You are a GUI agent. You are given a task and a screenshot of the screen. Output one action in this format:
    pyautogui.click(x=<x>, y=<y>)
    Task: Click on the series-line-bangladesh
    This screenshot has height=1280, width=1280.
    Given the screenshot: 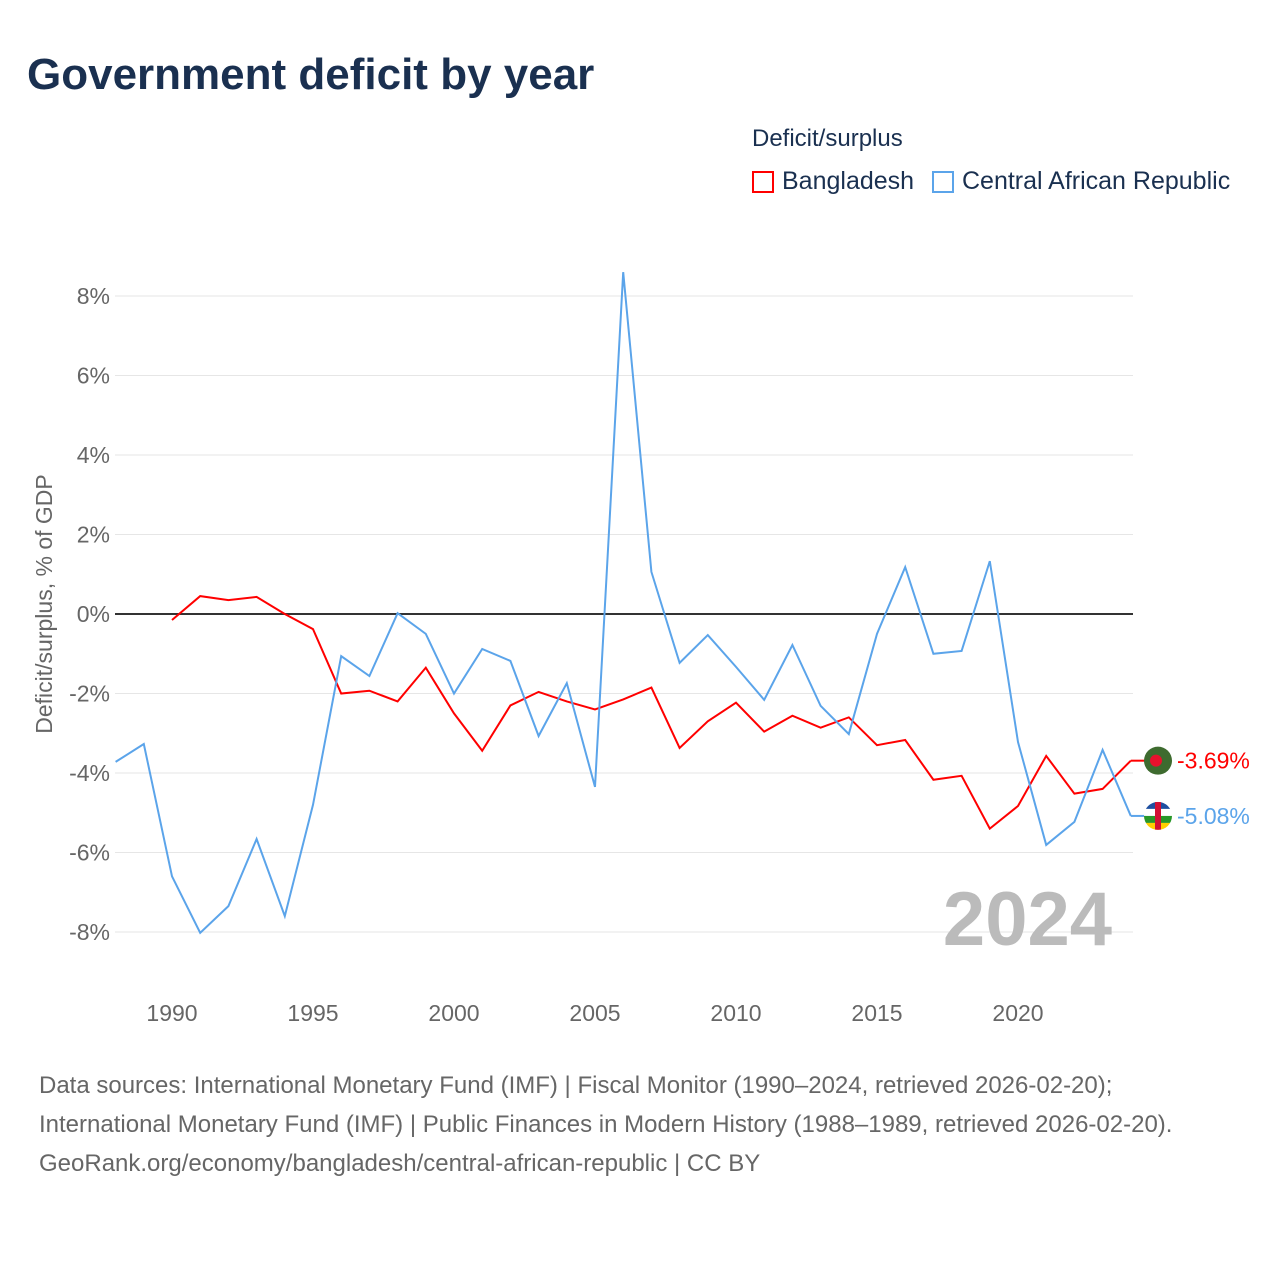 What is the action you would take?
    pyautogui.click(x=651, y=713)
    